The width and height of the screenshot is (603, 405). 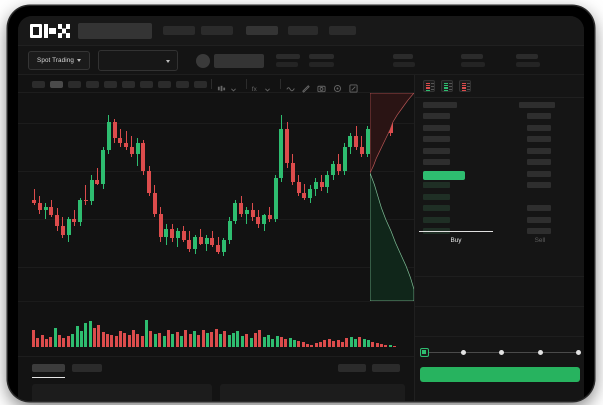 What do you see at coordinates (312, 392) in the screenshot?
I see `bottom-panel-right` at bounding box center [312, 392].